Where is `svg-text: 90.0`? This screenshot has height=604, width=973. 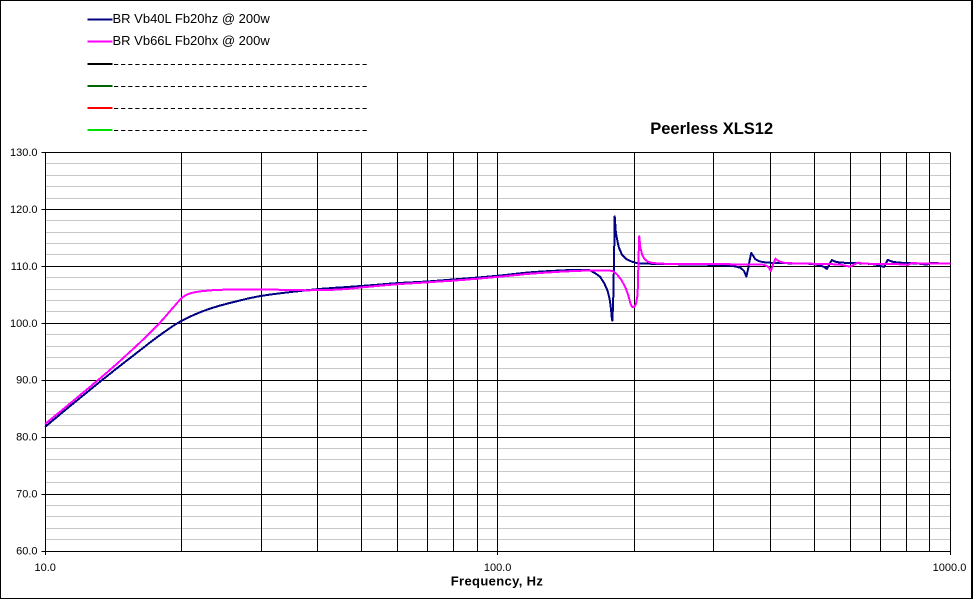 svg-text: 90.0 is located at coordinates (26, 381).